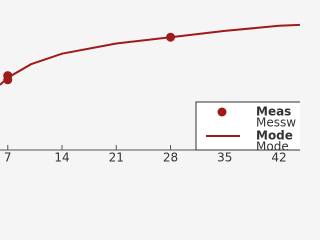  I want to click on x-tick-label: 7, so click(8, 158).